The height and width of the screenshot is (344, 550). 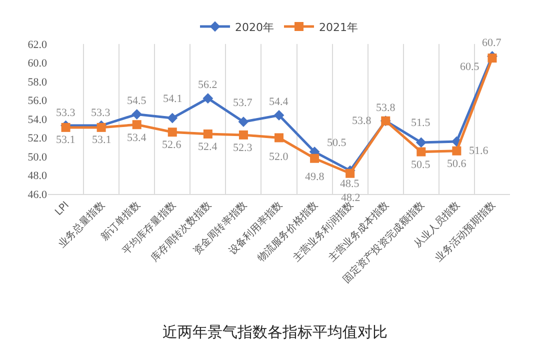 What do you see at coordinates (243, 103) in the screenshot?
I see `data-label: 53.7` at bounding box center [243, 103].